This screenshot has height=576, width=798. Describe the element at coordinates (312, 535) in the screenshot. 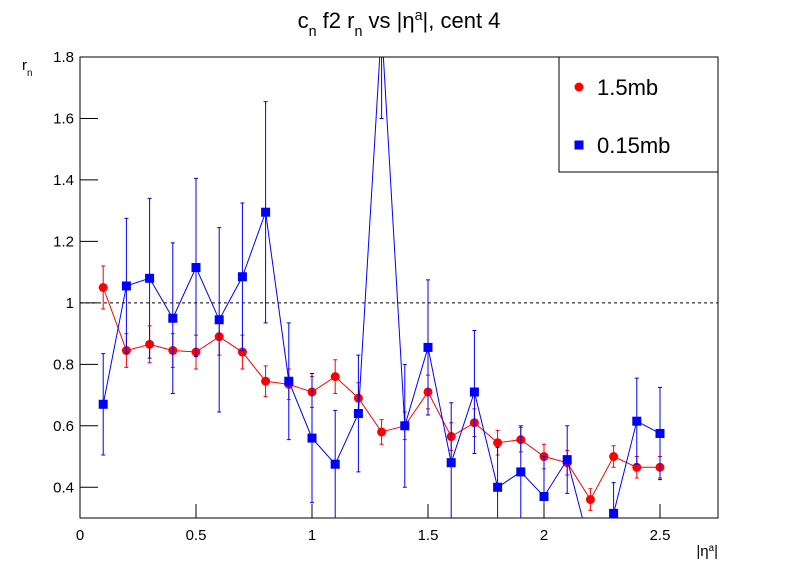

I see `x-tick-label: 1` at that location.